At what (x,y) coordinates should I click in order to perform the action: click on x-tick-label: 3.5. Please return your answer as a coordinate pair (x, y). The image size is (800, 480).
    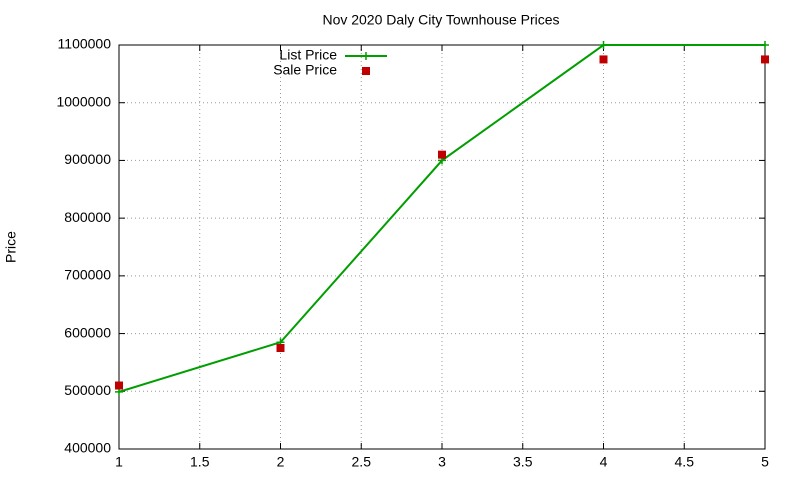
    Looking at the image, I should click on (523, 462).